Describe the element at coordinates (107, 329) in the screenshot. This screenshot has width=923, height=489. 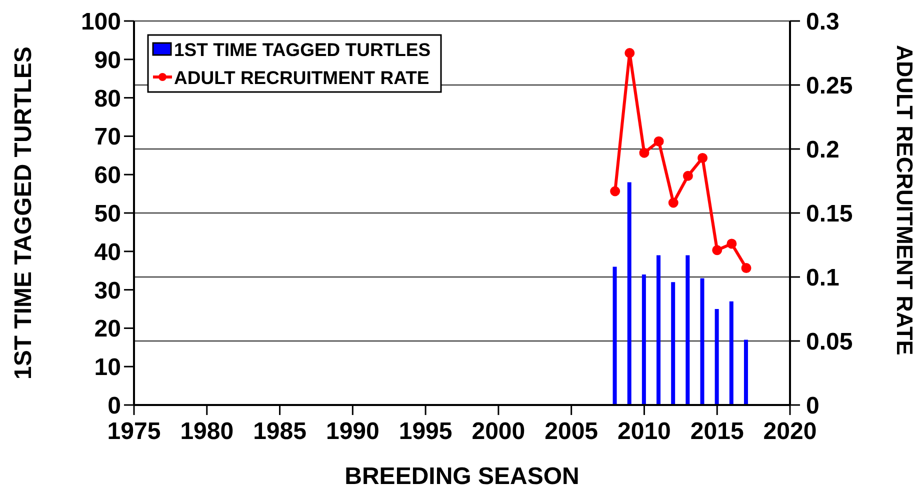
I see `y-tick-label: 20` at that location.